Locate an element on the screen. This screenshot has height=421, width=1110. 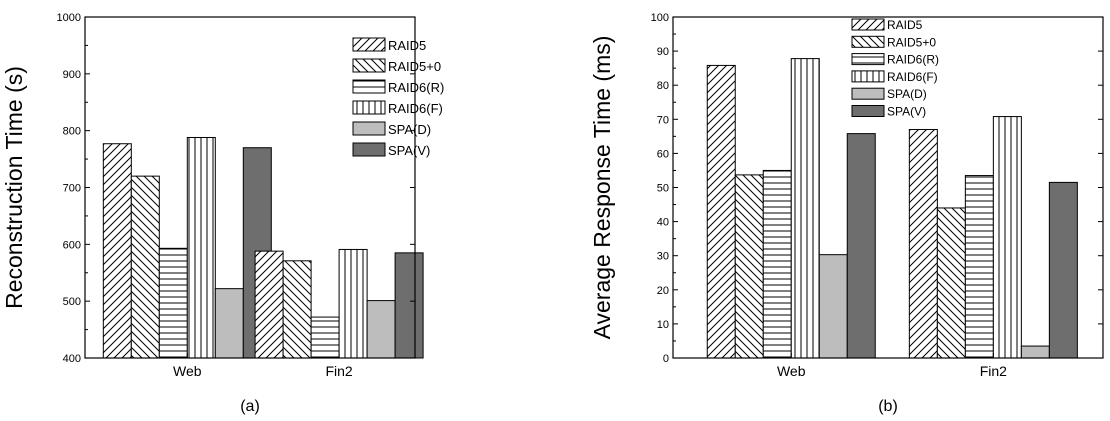
y-tick-label: 40 is located at coordinates (663, 223).